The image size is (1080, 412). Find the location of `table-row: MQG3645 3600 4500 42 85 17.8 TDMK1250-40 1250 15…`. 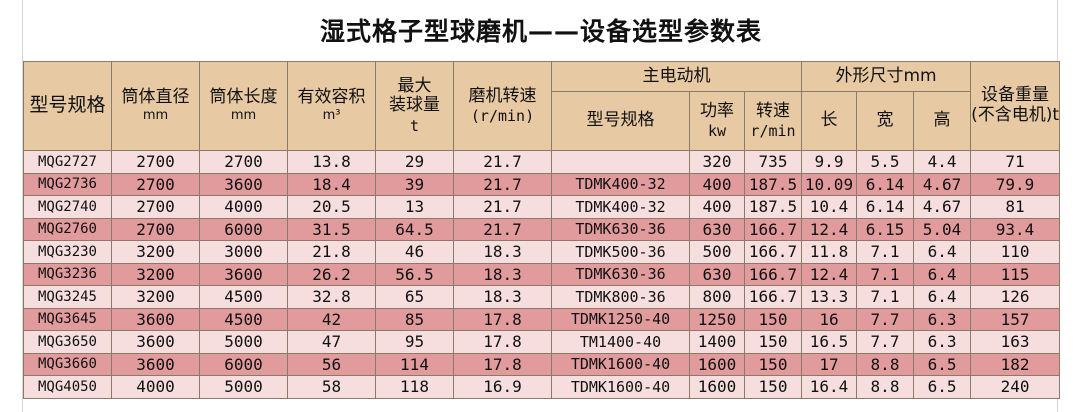

table-row: MQG3645 3600 4500 42 85 17.8 TDMK1250-40 1250 15… is located at coordinates (542, 319).